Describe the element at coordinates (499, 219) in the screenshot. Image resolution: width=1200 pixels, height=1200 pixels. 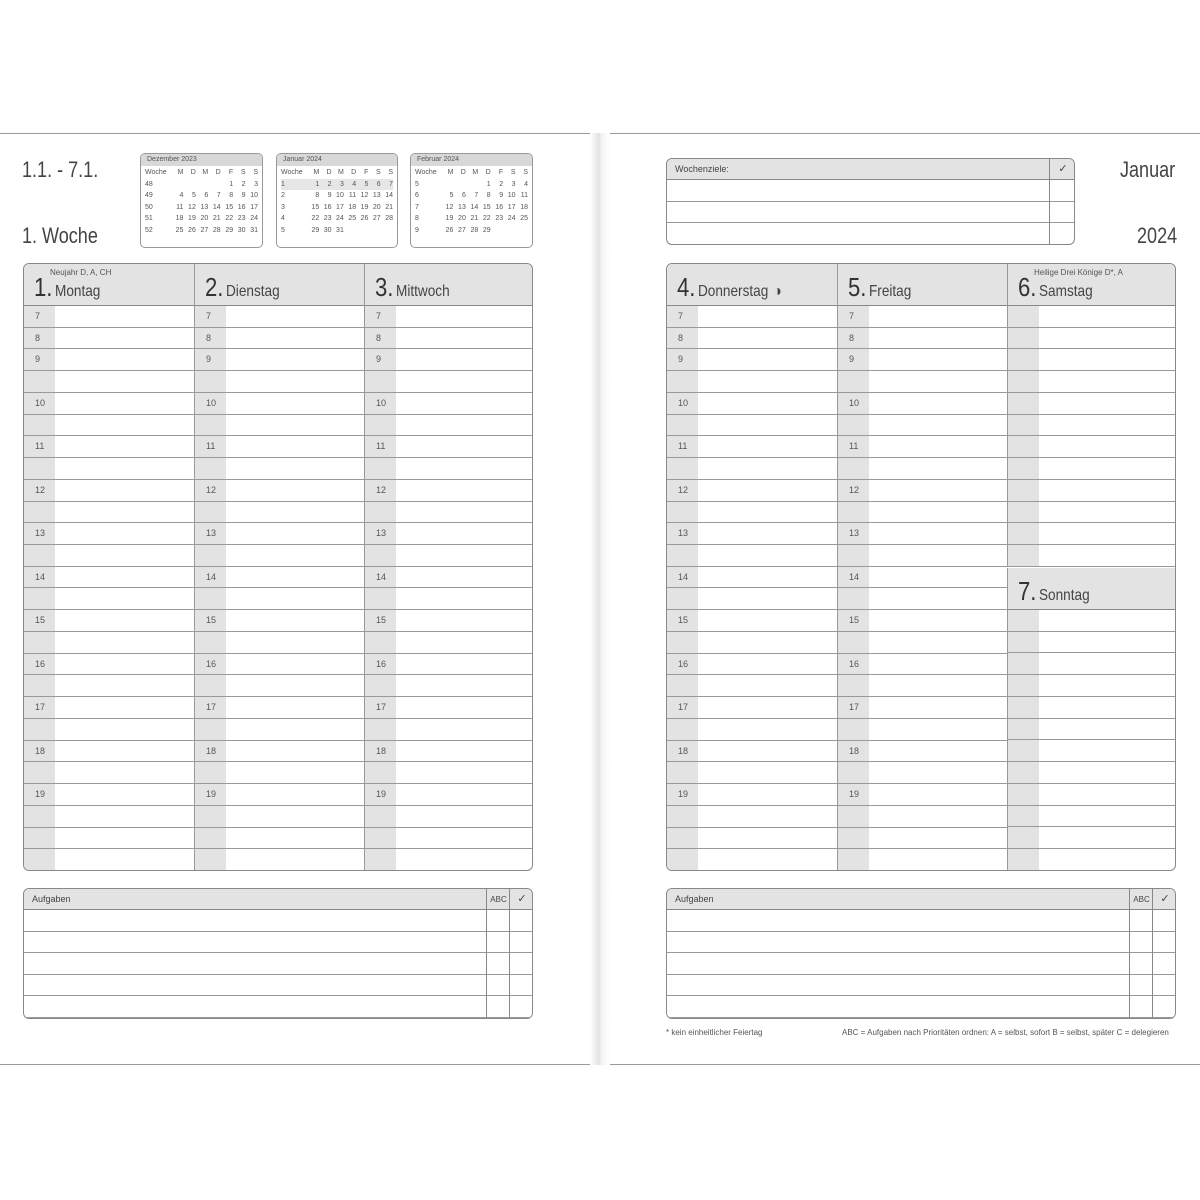
I see `calendar-day: 23` at that location.